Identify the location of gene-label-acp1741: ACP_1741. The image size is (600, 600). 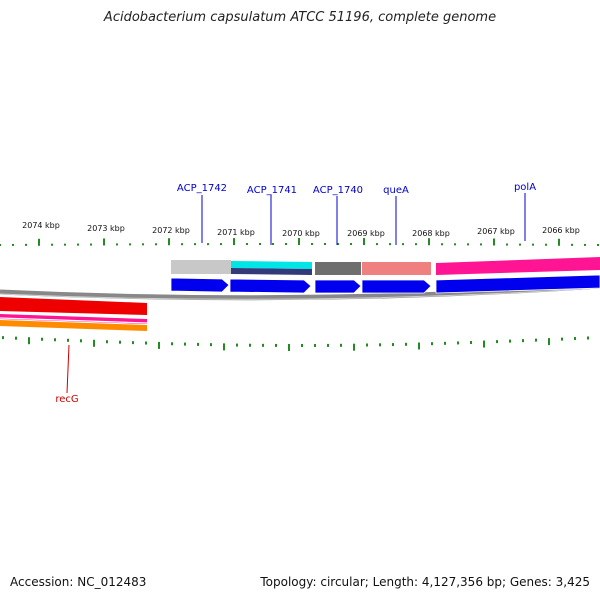
(272, 190).